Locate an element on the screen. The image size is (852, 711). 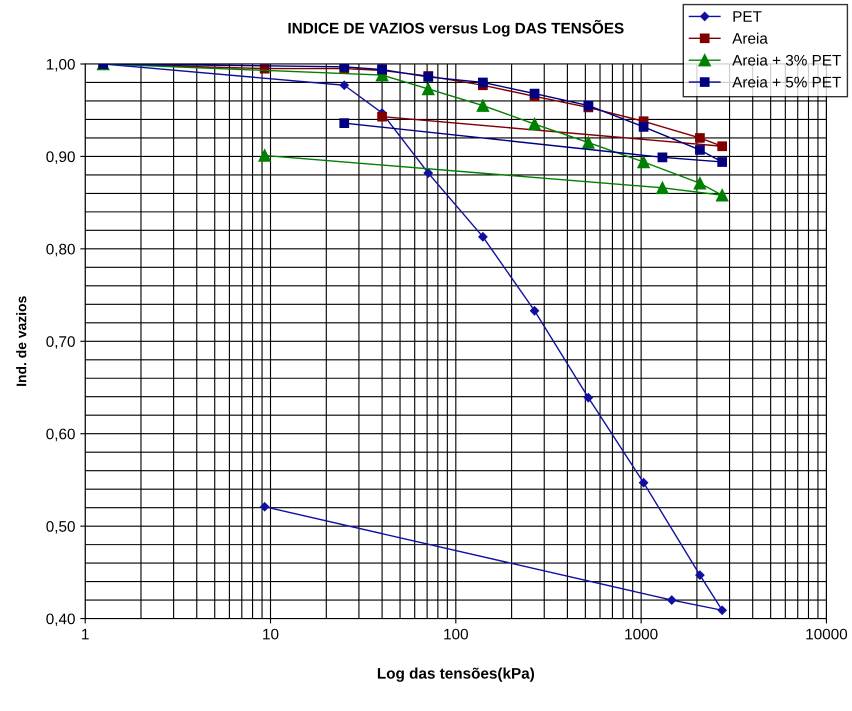
legend-label: Areia + 3% PET is located at coordinates (786, 60).